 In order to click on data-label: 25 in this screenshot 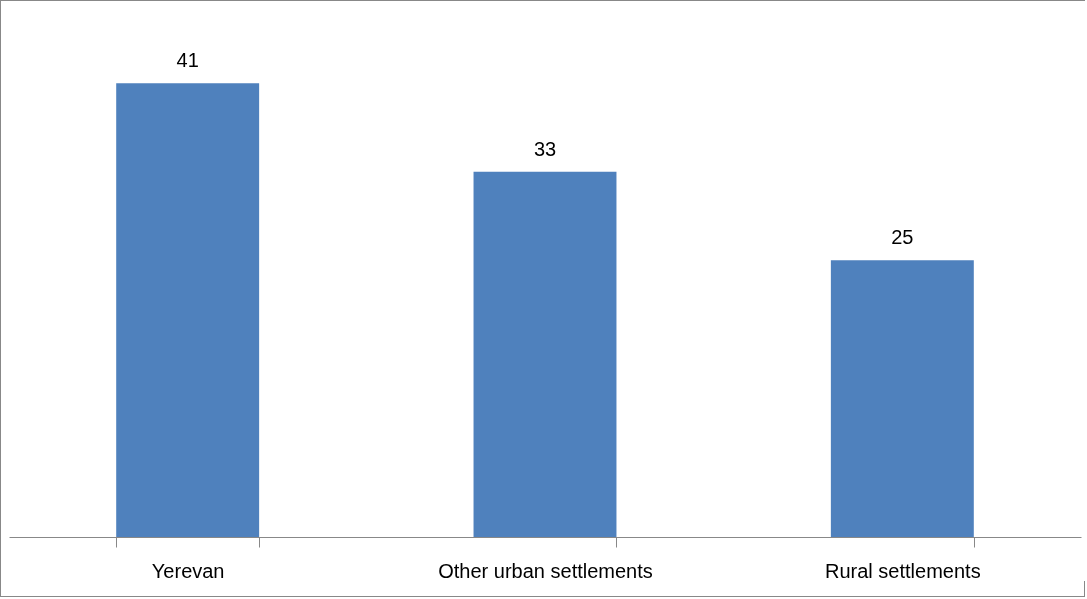, I will do `click(902, 237)`.